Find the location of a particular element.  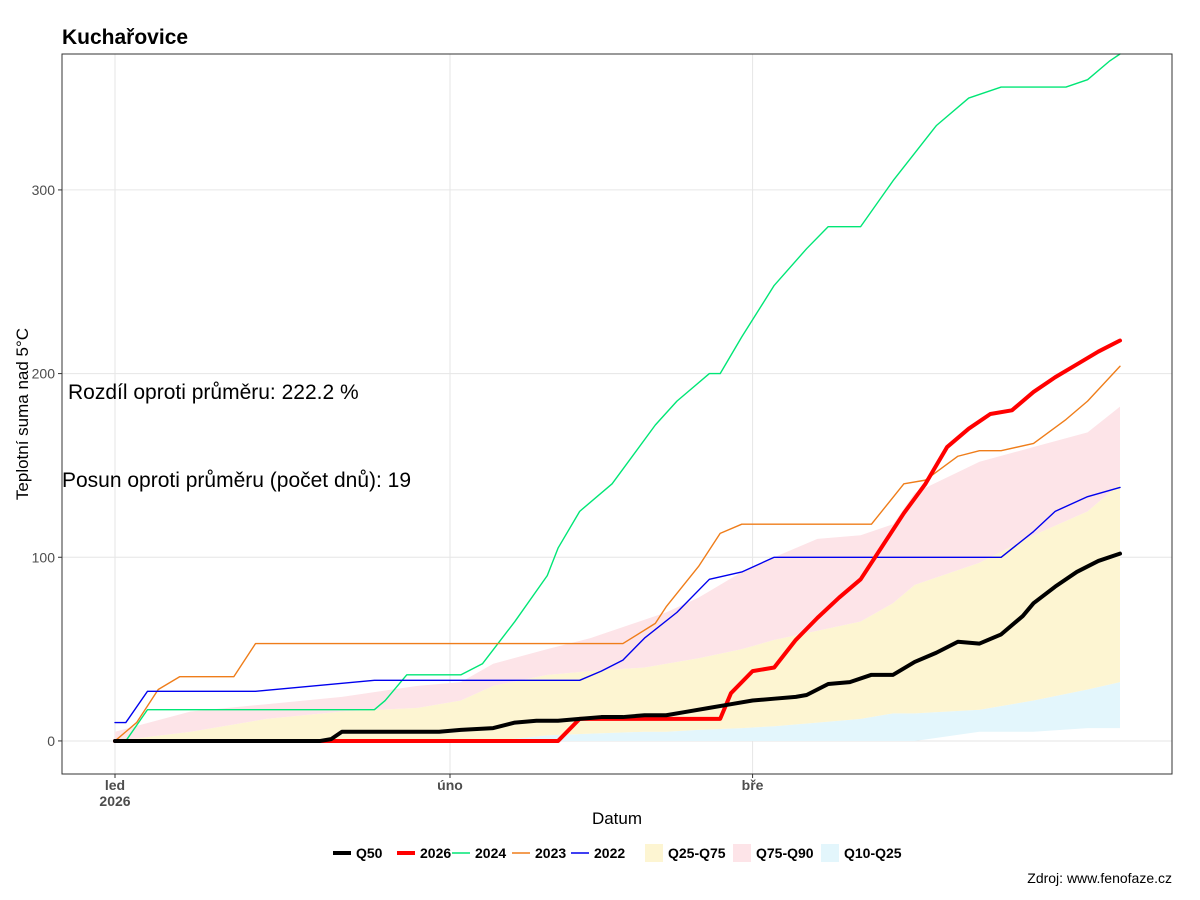

legend-label: Q75-Q90 is located at coordinates (785, 853).